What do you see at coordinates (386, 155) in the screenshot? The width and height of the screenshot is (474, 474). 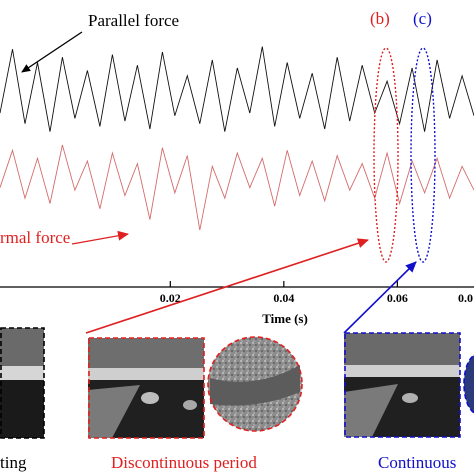 I see `region-b-ellipse` at bounding box center [386, 155].